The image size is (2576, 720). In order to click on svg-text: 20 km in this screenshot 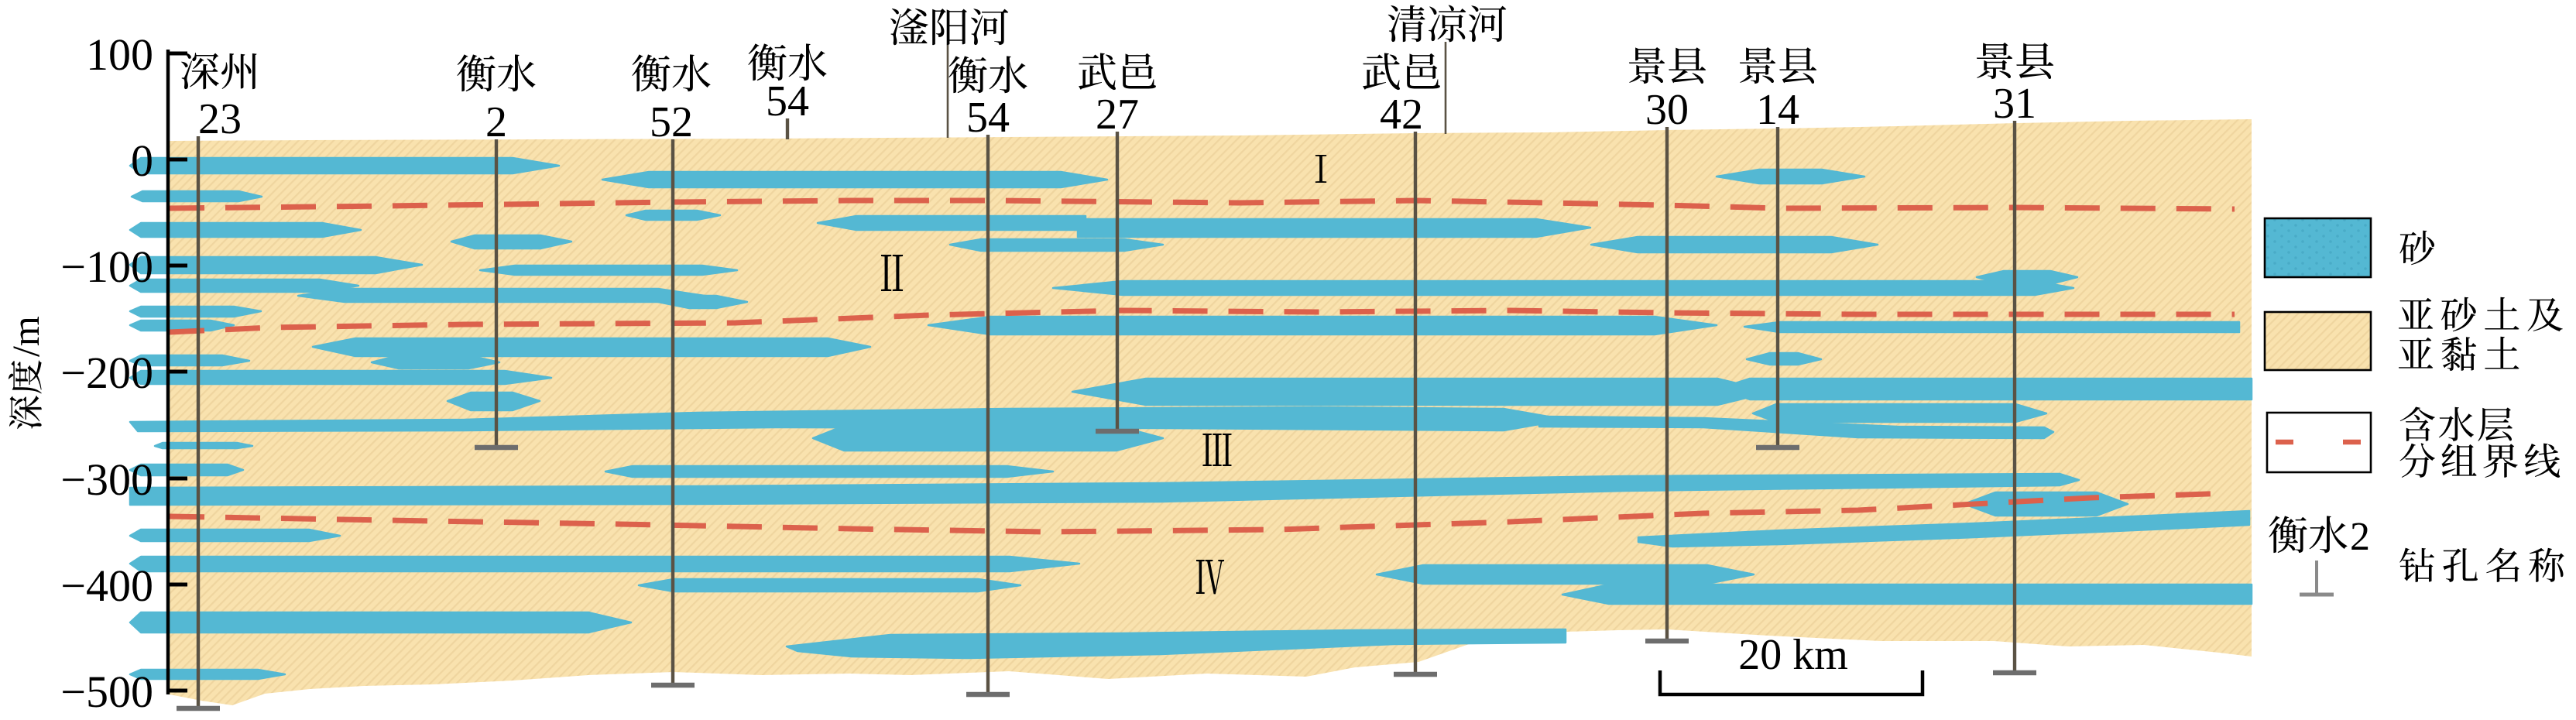, I will do `click(1793, 655)`.